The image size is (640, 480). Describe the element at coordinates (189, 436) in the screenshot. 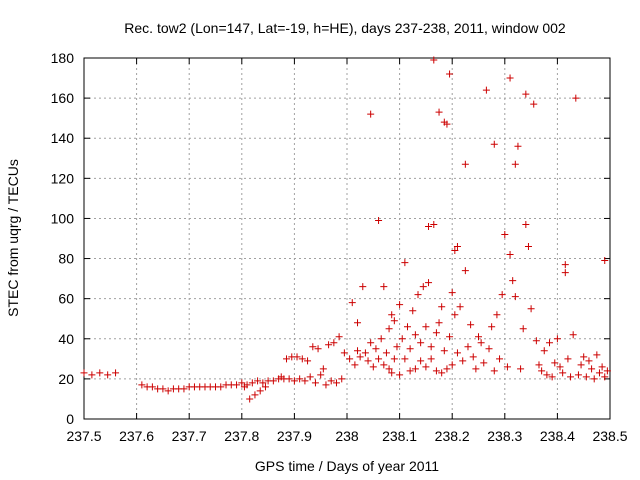

I see `x-tick-label: 237.7` at that location.